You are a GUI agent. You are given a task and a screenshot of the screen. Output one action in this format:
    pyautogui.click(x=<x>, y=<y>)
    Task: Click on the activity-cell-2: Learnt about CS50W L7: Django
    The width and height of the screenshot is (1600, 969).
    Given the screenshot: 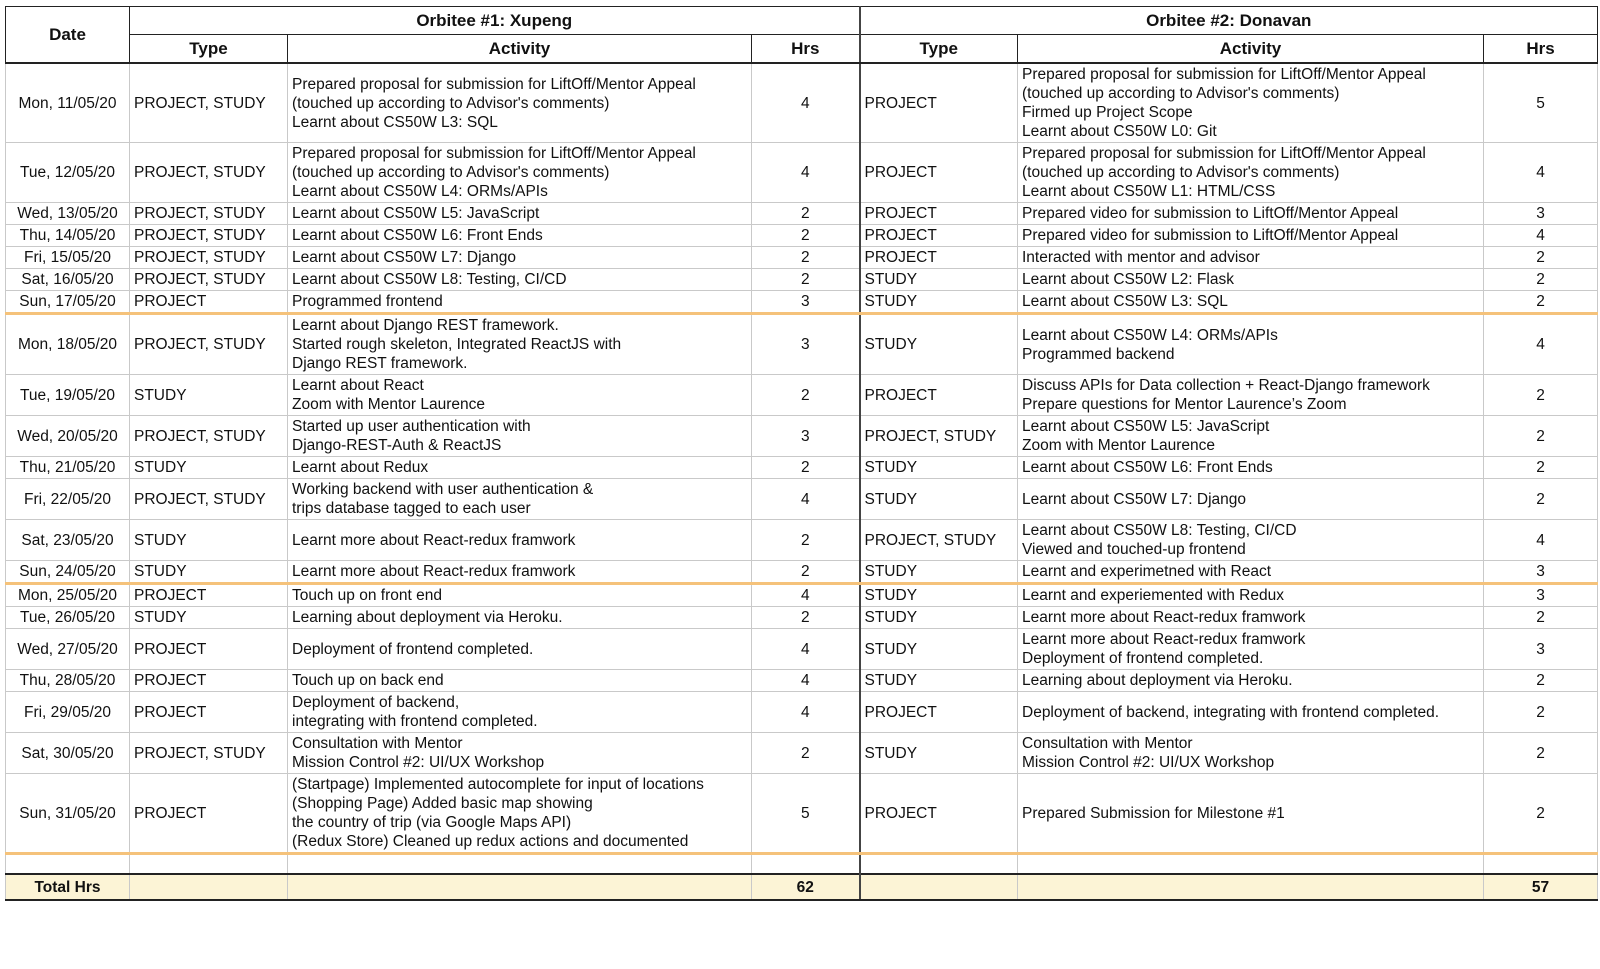 What is the action you would take?
    pyautogui.click(x=1250, y=499)
    